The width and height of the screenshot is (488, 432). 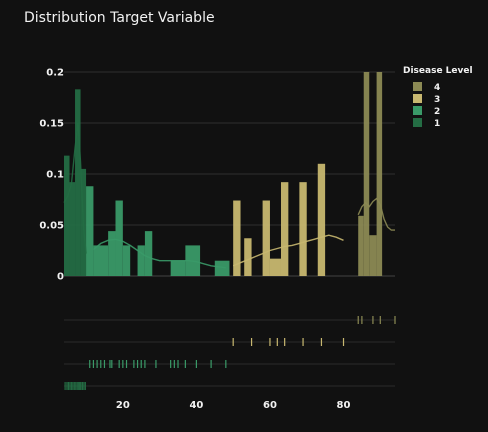 I want to click on x-tick-label: 60, so click(x=270, y=405).